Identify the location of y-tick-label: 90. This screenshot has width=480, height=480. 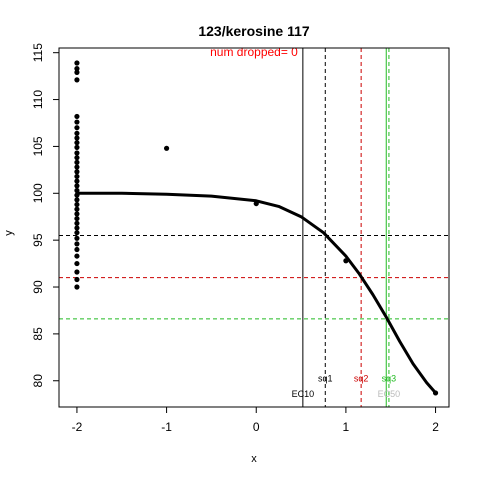
(38, 287).